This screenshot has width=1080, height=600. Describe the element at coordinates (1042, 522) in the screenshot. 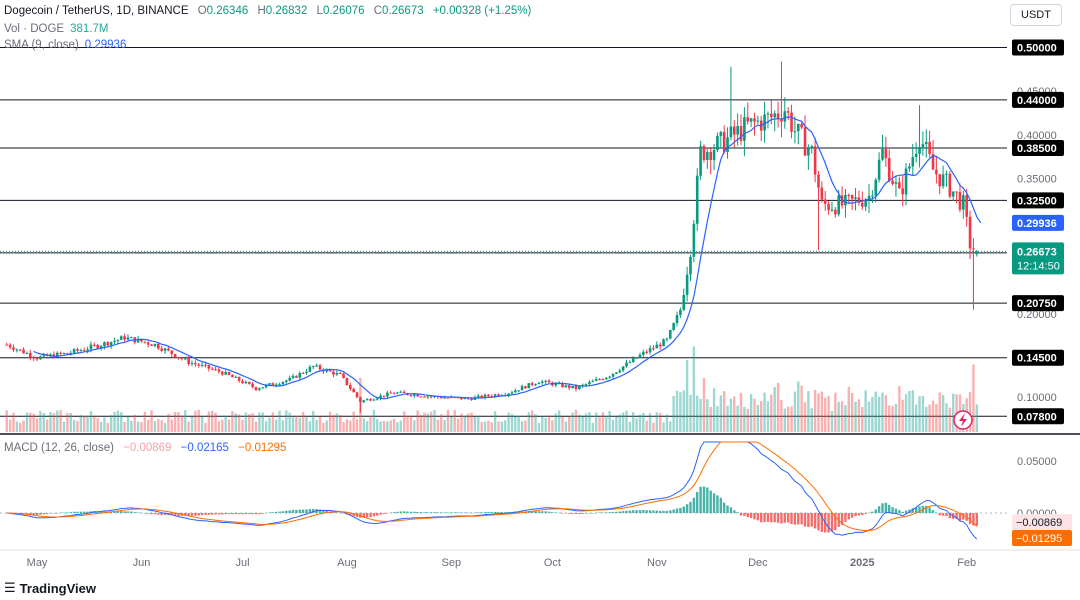

I see `macd-value-tag-0: −0.00869` at that location.